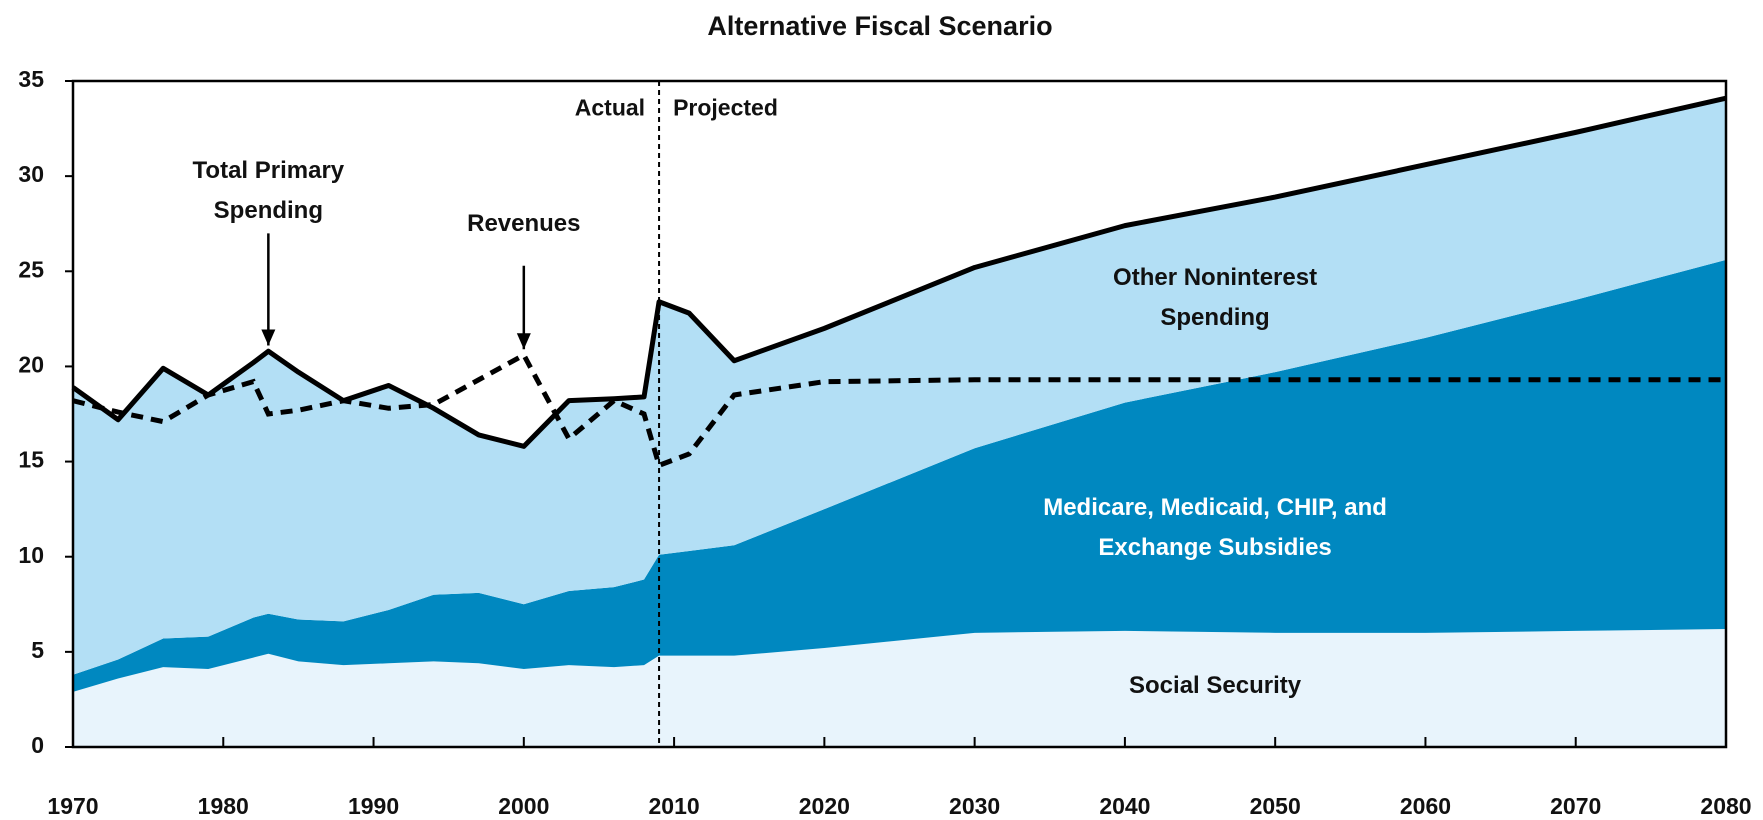  What do you see at coordinates (1575, 806) in the screenshot?
I see `x-tick-label: 2070` at bounding box center [1575, 806].